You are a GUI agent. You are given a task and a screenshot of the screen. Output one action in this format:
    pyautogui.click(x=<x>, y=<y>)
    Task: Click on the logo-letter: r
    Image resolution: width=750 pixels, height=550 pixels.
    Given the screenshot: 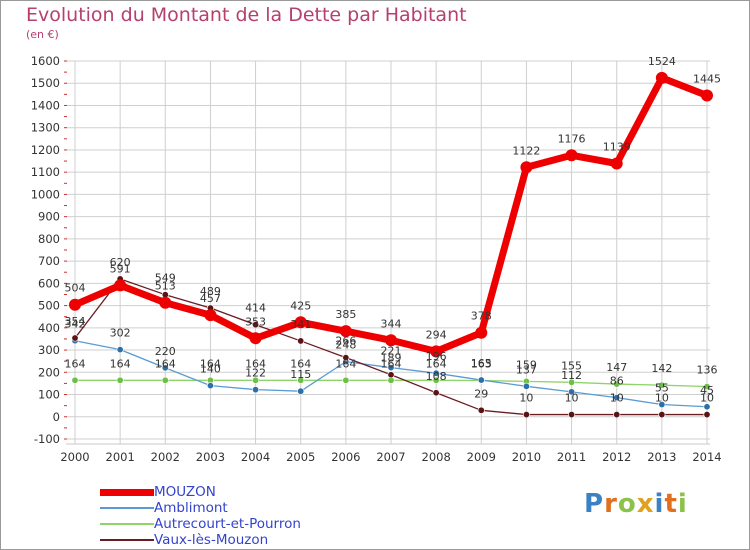 What is the action you would take?
    pyautogui.click(x=611, y=504)
    